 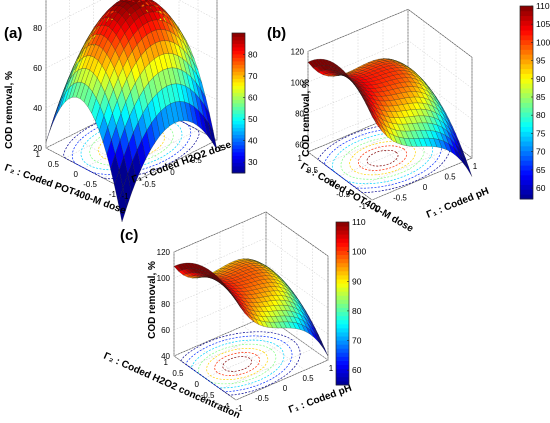 What do you see at coordinates (306, 118) in the screenshot?
I see `panel-b-zlabel: COD removal, %` at bounding box center [306, 118].